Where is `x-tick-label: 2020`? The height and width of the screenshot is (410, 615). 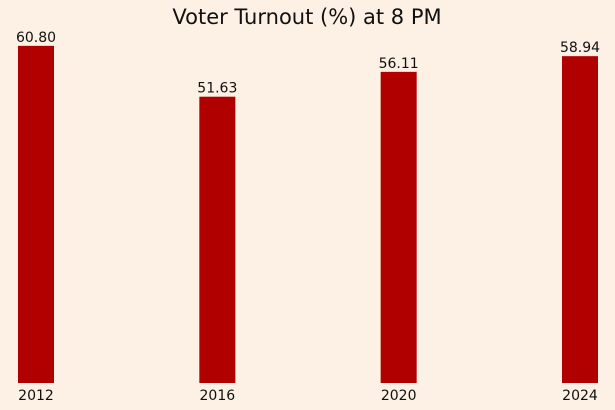
x-tick-label: 2020 is located at coordinates (399, 396).